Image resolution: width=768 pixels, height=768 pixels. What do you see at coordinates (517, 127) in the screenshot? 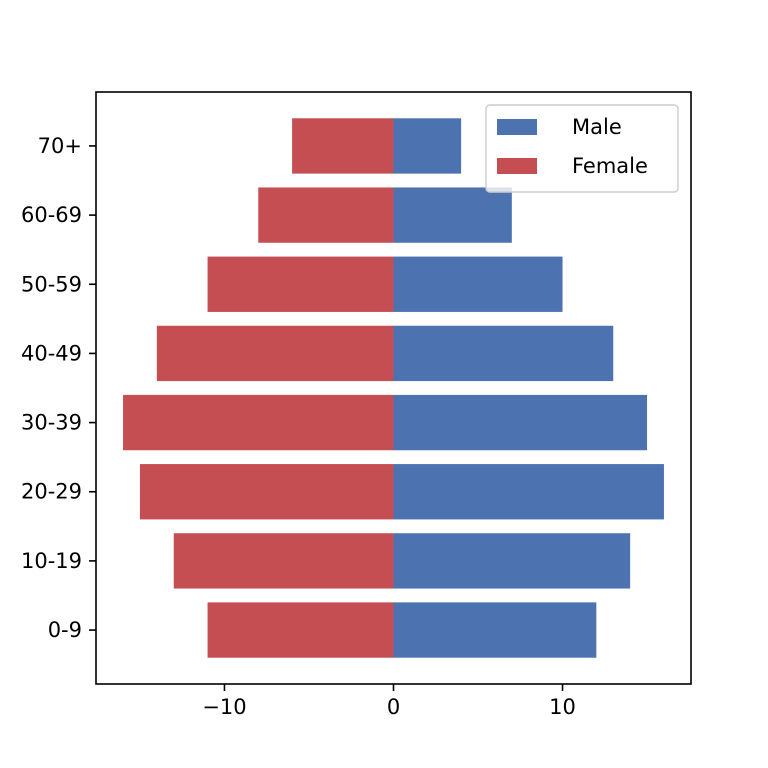
I see `legend-swatch-male` at bounding box center [517, 127].